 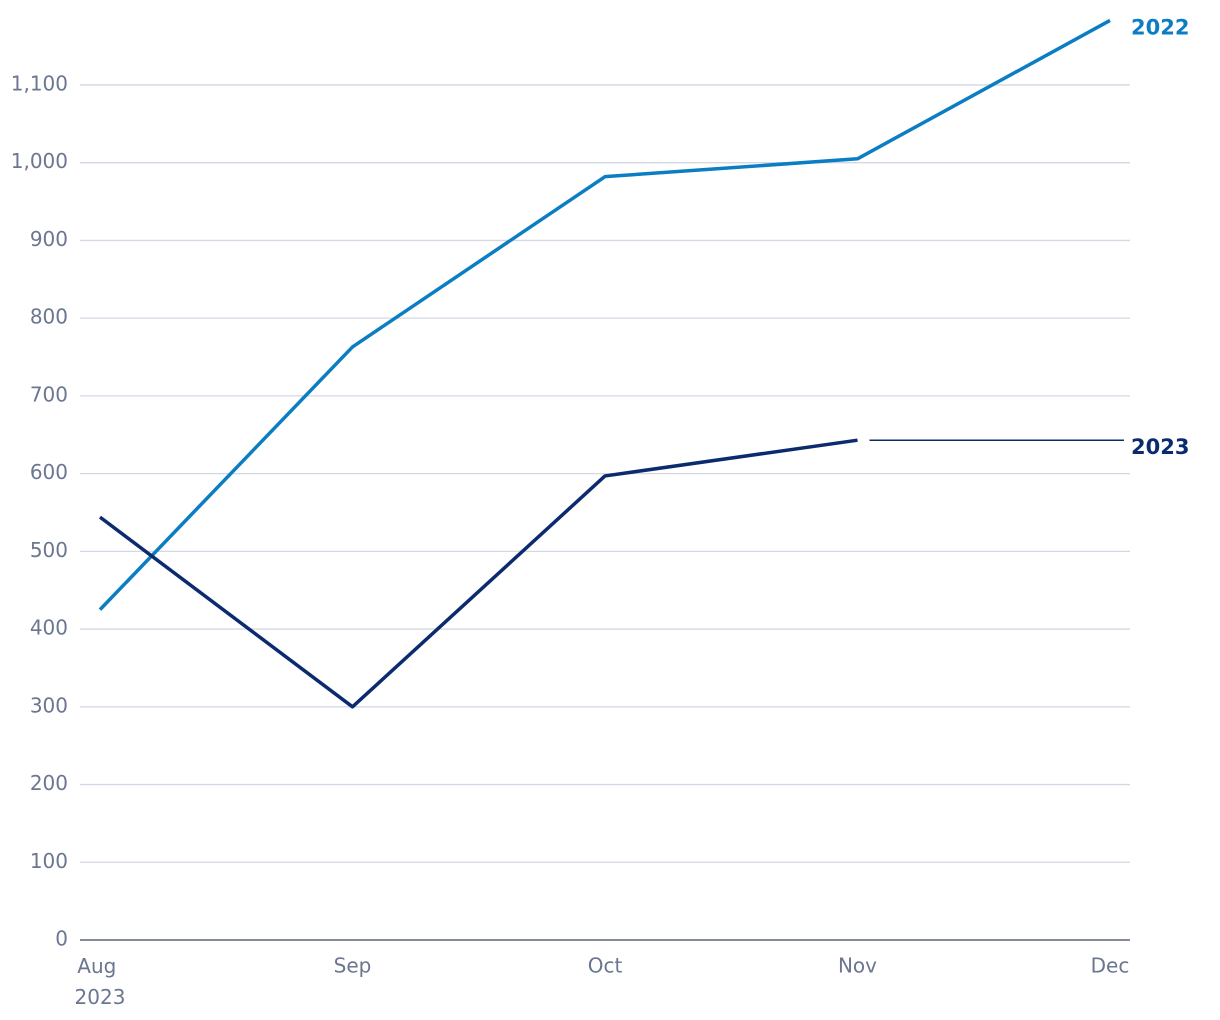 I want to click on y-tick-label: 300, so click(x=49, y=705).